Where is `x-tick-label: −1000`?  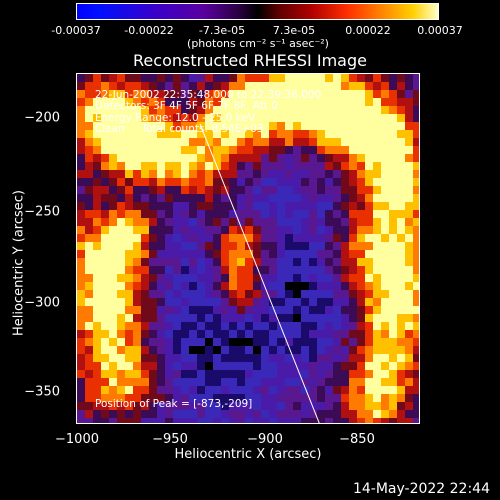 x-tick-label: −1000 is located at coordinates (77, 439).